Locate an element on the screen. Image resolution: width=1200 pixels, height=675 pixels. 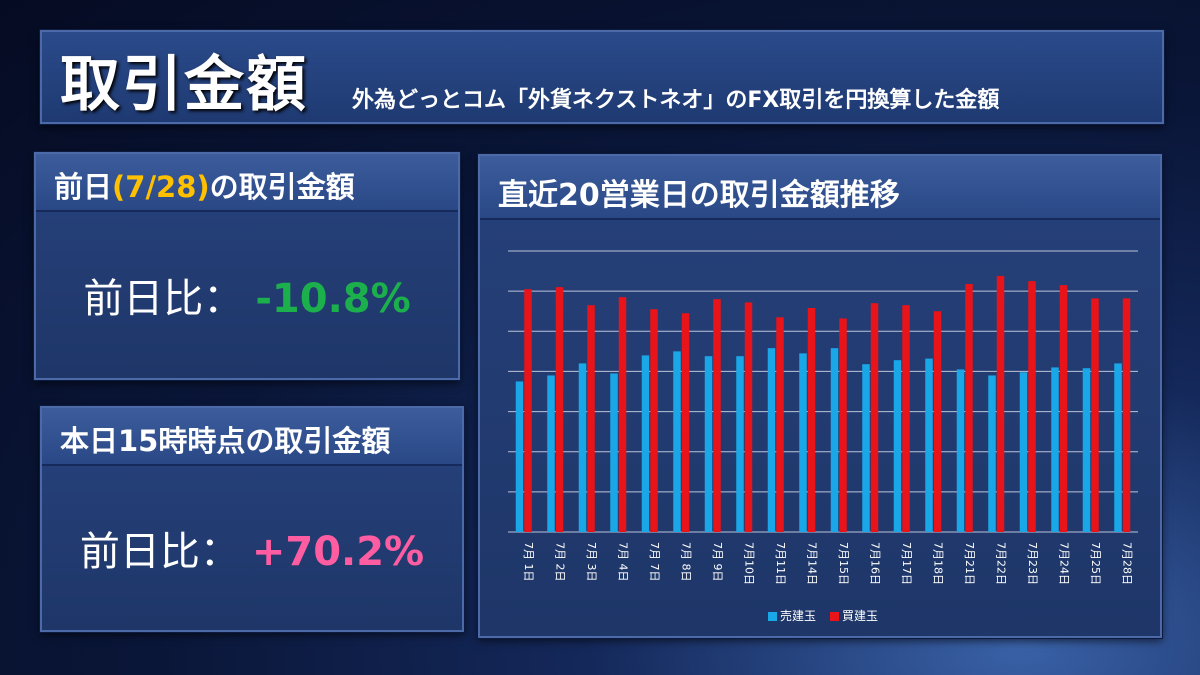
x-tick-label: 7月14日 is located at coordinates (811, 563).